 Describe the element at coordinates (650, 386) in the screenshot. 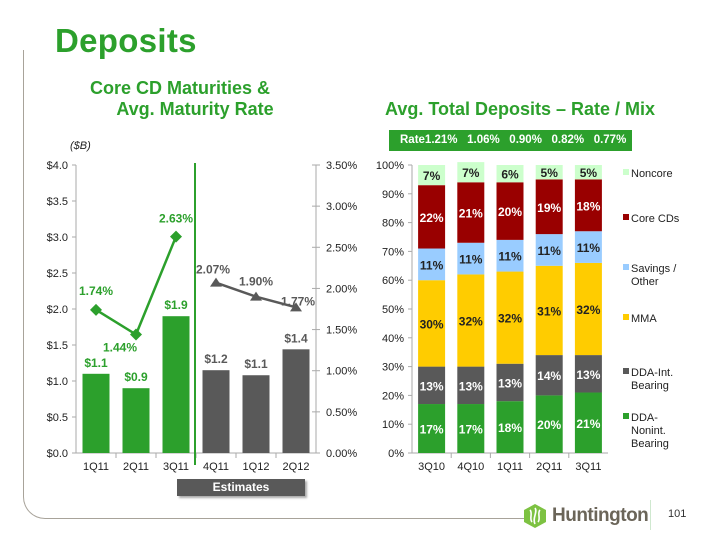

I see `legend-label: Bearing` at that location.